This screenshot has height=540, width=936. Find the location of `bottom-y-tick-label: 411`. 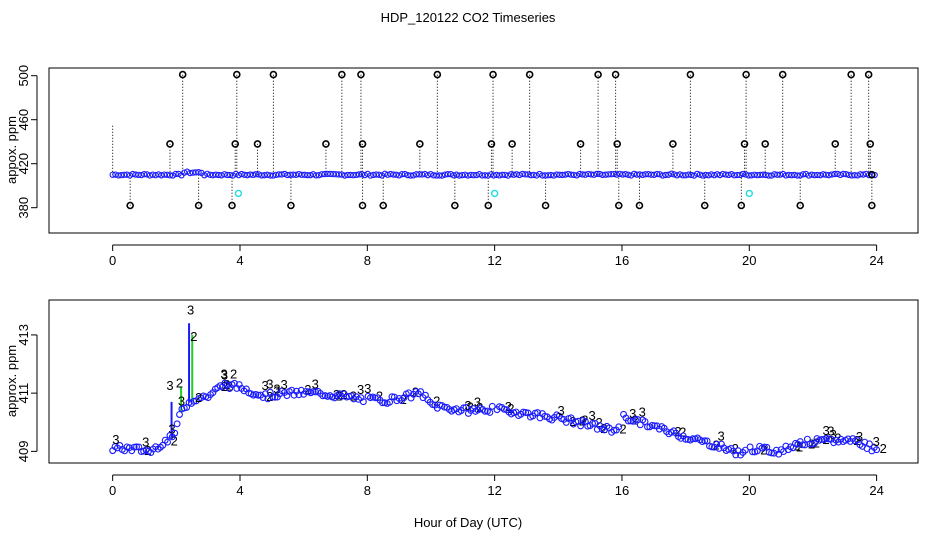

bottom-y-tick-label: 411 is located at coordinates (23, 393).